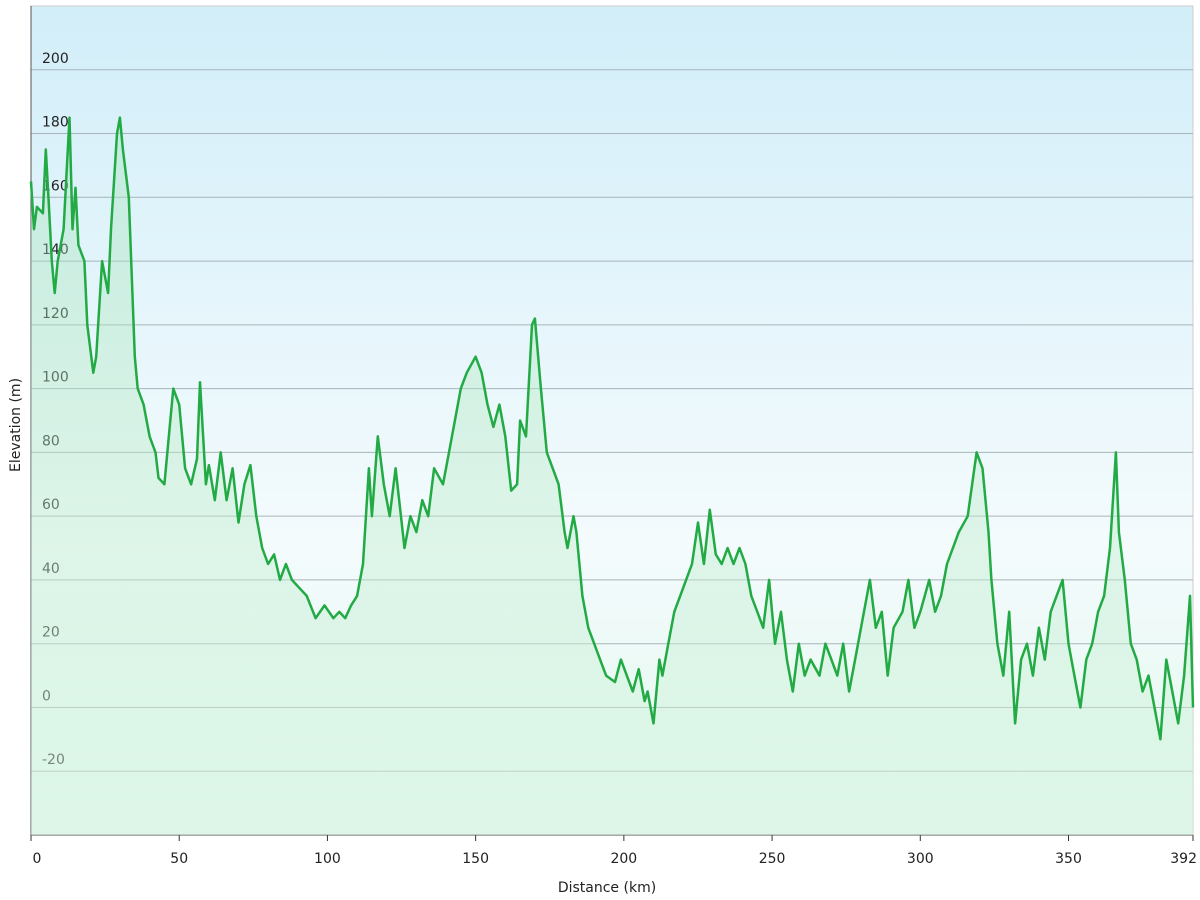  Describe the element at coordinates (920, 859) in the screenshot. I see `x-tick-label: 300` at that location.